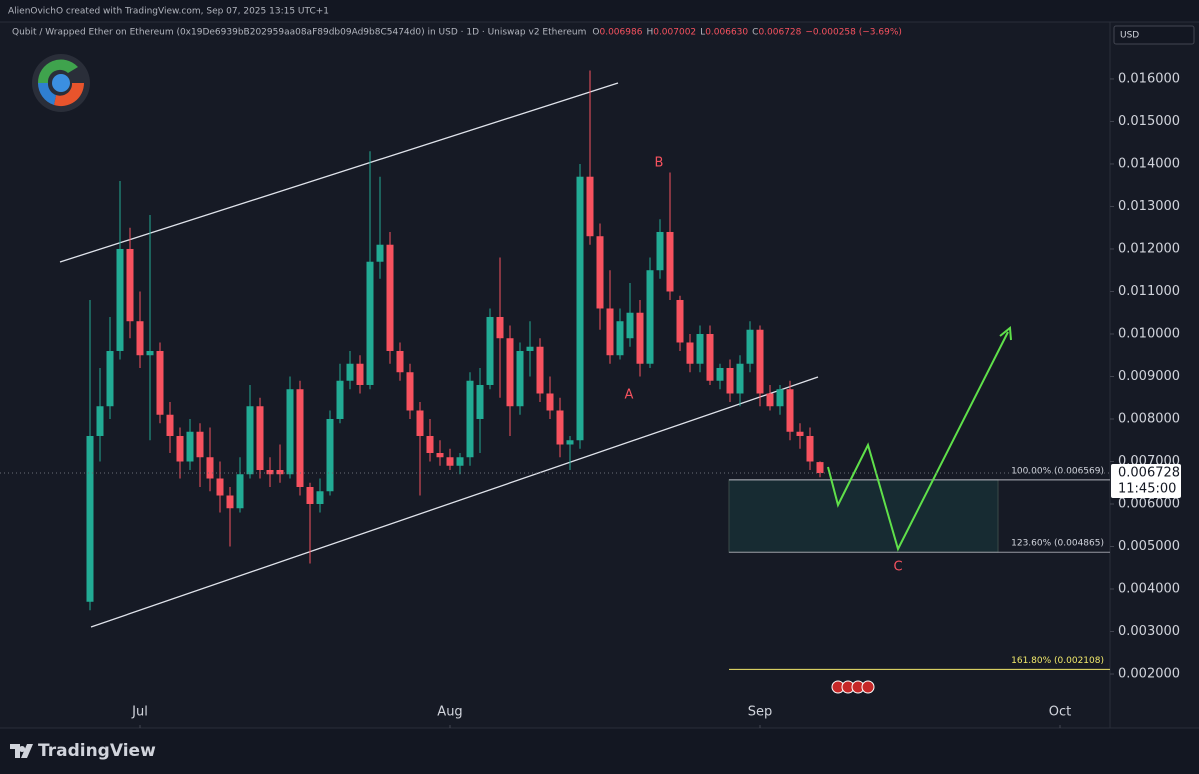  What do you see at coordinates (1057, 661) in the screenshot?
I see `fib-label: 161.80% (0.002108)` at bounding box center [1057, 661].